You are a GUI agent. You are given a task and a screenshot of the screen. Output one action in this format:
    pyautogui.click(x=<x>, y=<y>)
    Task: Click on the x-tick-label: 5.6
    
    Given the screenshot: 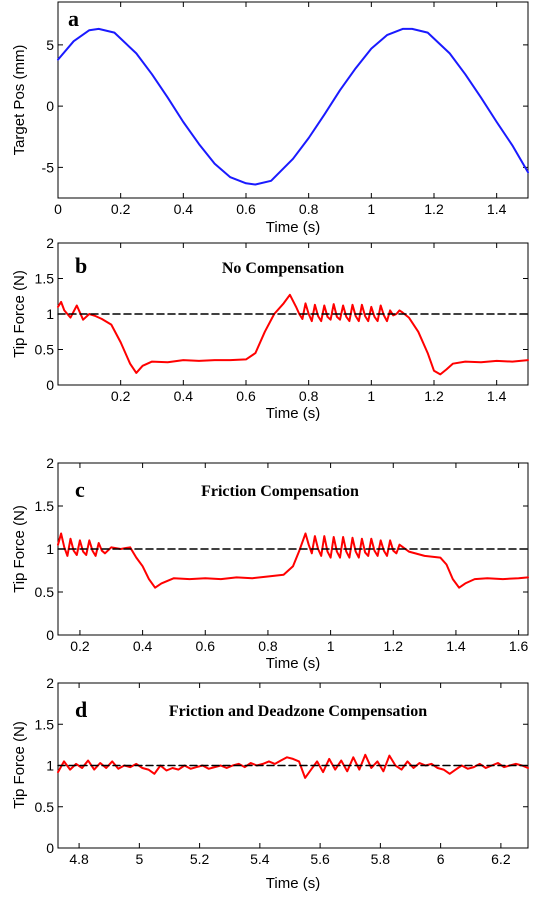 What is the action you would take?
    pyautogui.click(x=320, y=859)
    